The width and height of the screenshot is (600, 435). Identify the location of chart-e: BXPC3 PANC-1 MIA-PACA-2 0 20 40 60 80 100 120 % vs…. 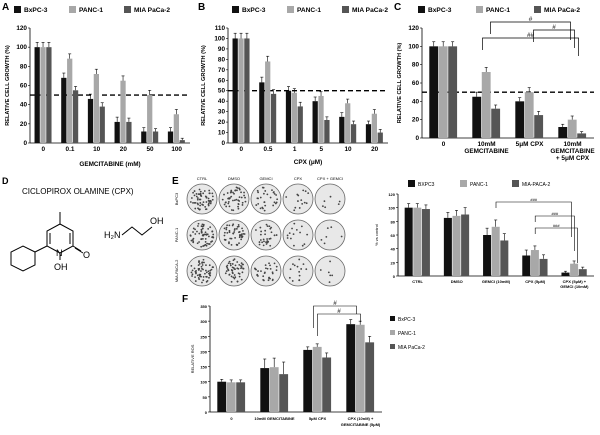
(484, 234).